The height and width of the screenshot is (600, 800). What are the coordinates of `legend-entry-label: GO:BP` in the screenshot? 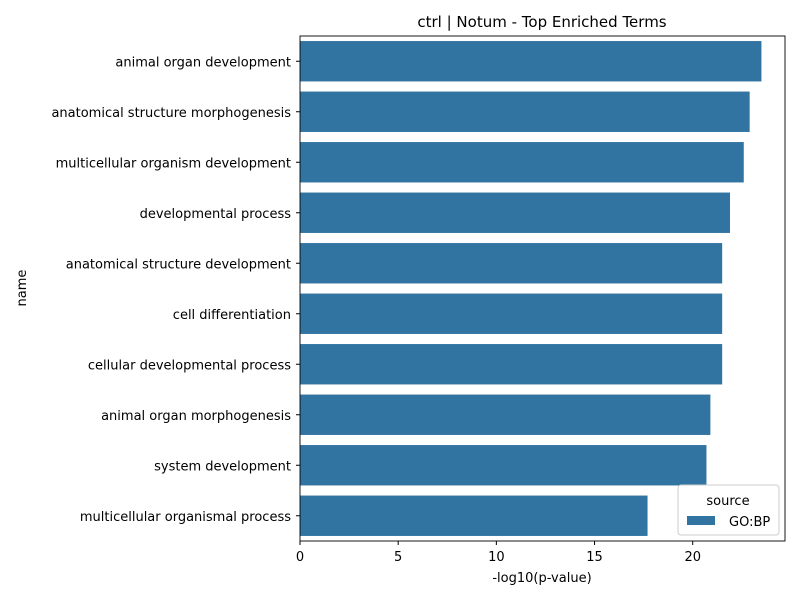 It's located at (749, 522).